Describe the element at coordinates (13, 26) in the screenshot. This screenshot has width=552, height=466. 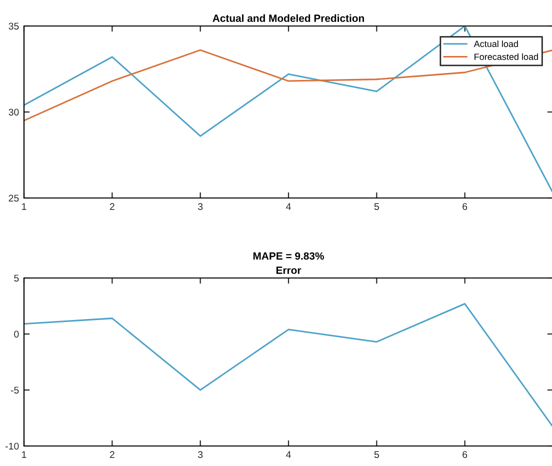
I see `y-tick-label: 35` at that location.